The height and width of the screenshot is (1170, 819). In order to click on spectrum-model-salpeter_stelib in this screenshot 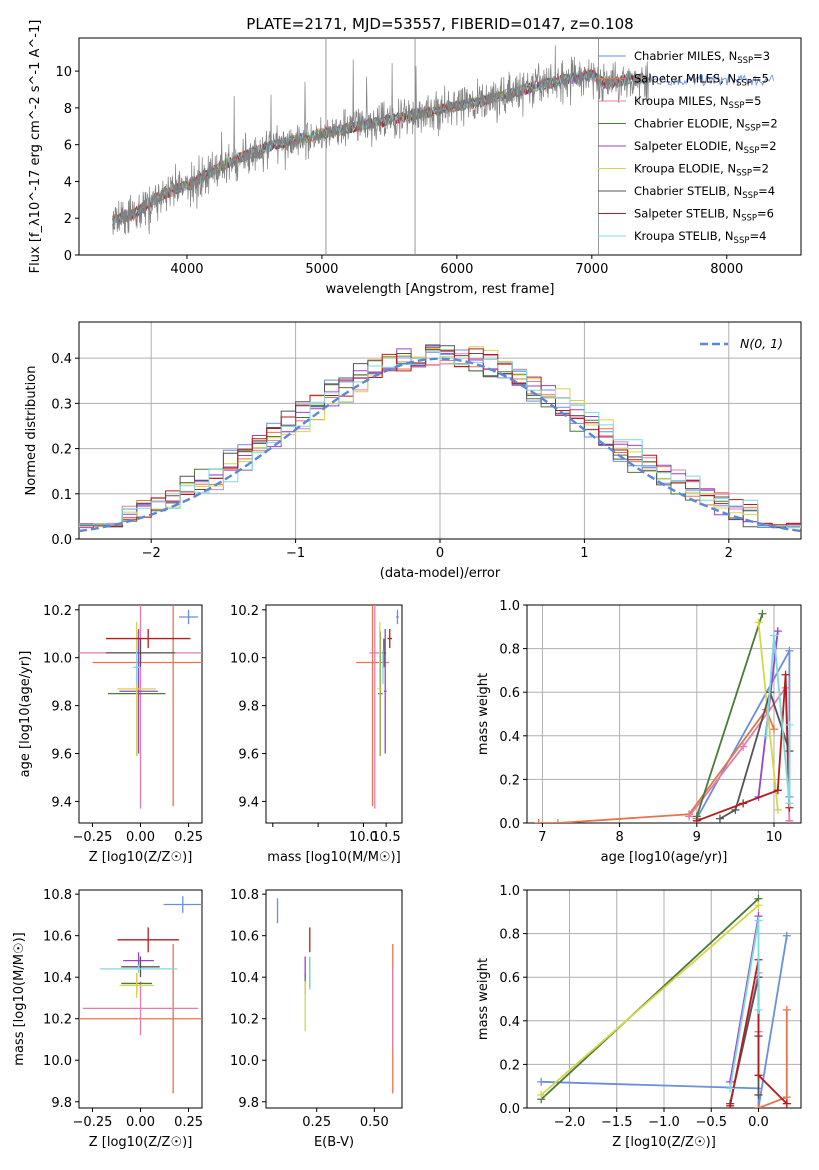, I will do `click(379, 146)`.